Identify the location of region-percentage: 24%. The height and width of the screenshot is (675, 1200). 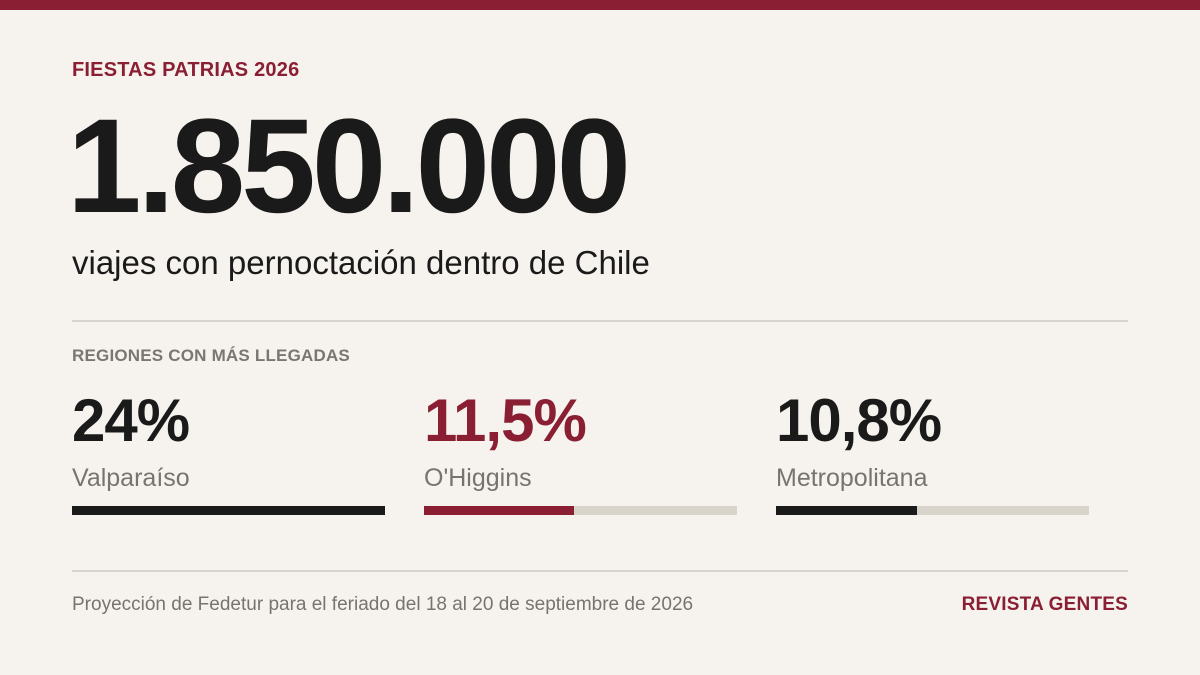
(131, 420).